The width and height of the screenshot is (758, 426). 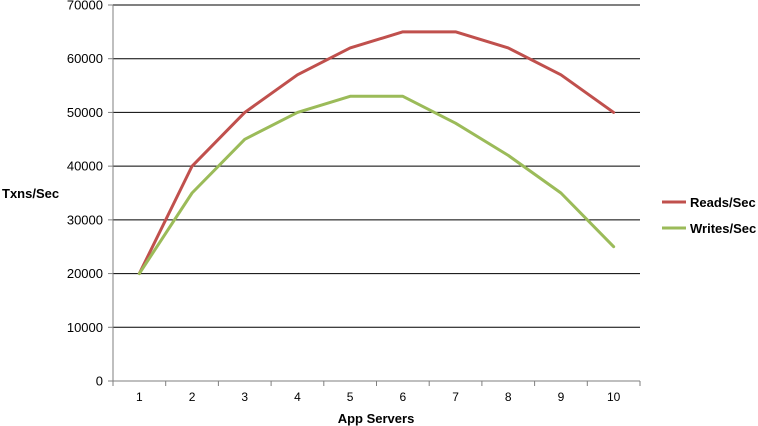 What do you see at coordinates (508, 397) in the screenshot?
I see `x-tick-label: 8` at bounding box center [508, 397].